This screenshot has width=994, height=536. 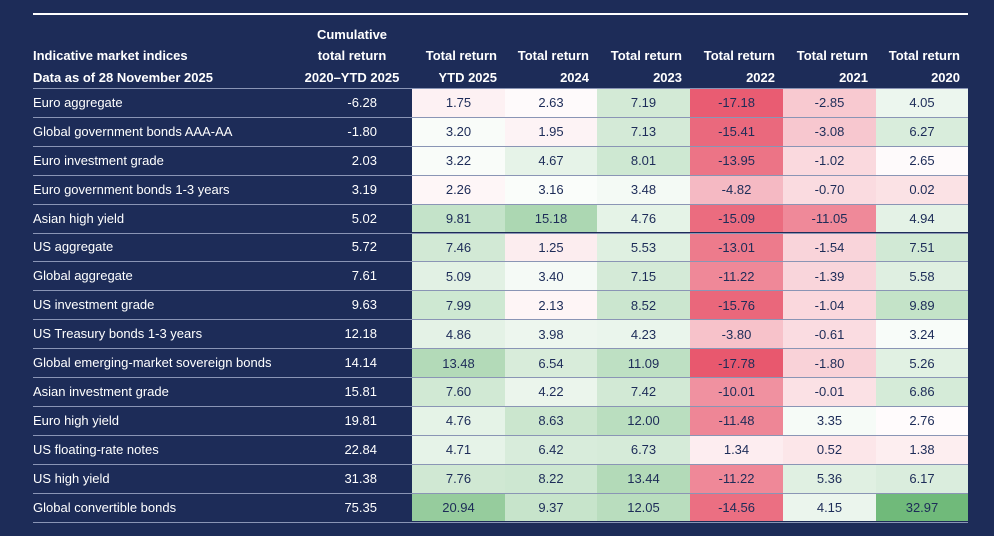 What do you see at coordinates (360, 507) in the screenshot?
I see `cumulative-cell: 75.35` at bounding box center [360, 507].